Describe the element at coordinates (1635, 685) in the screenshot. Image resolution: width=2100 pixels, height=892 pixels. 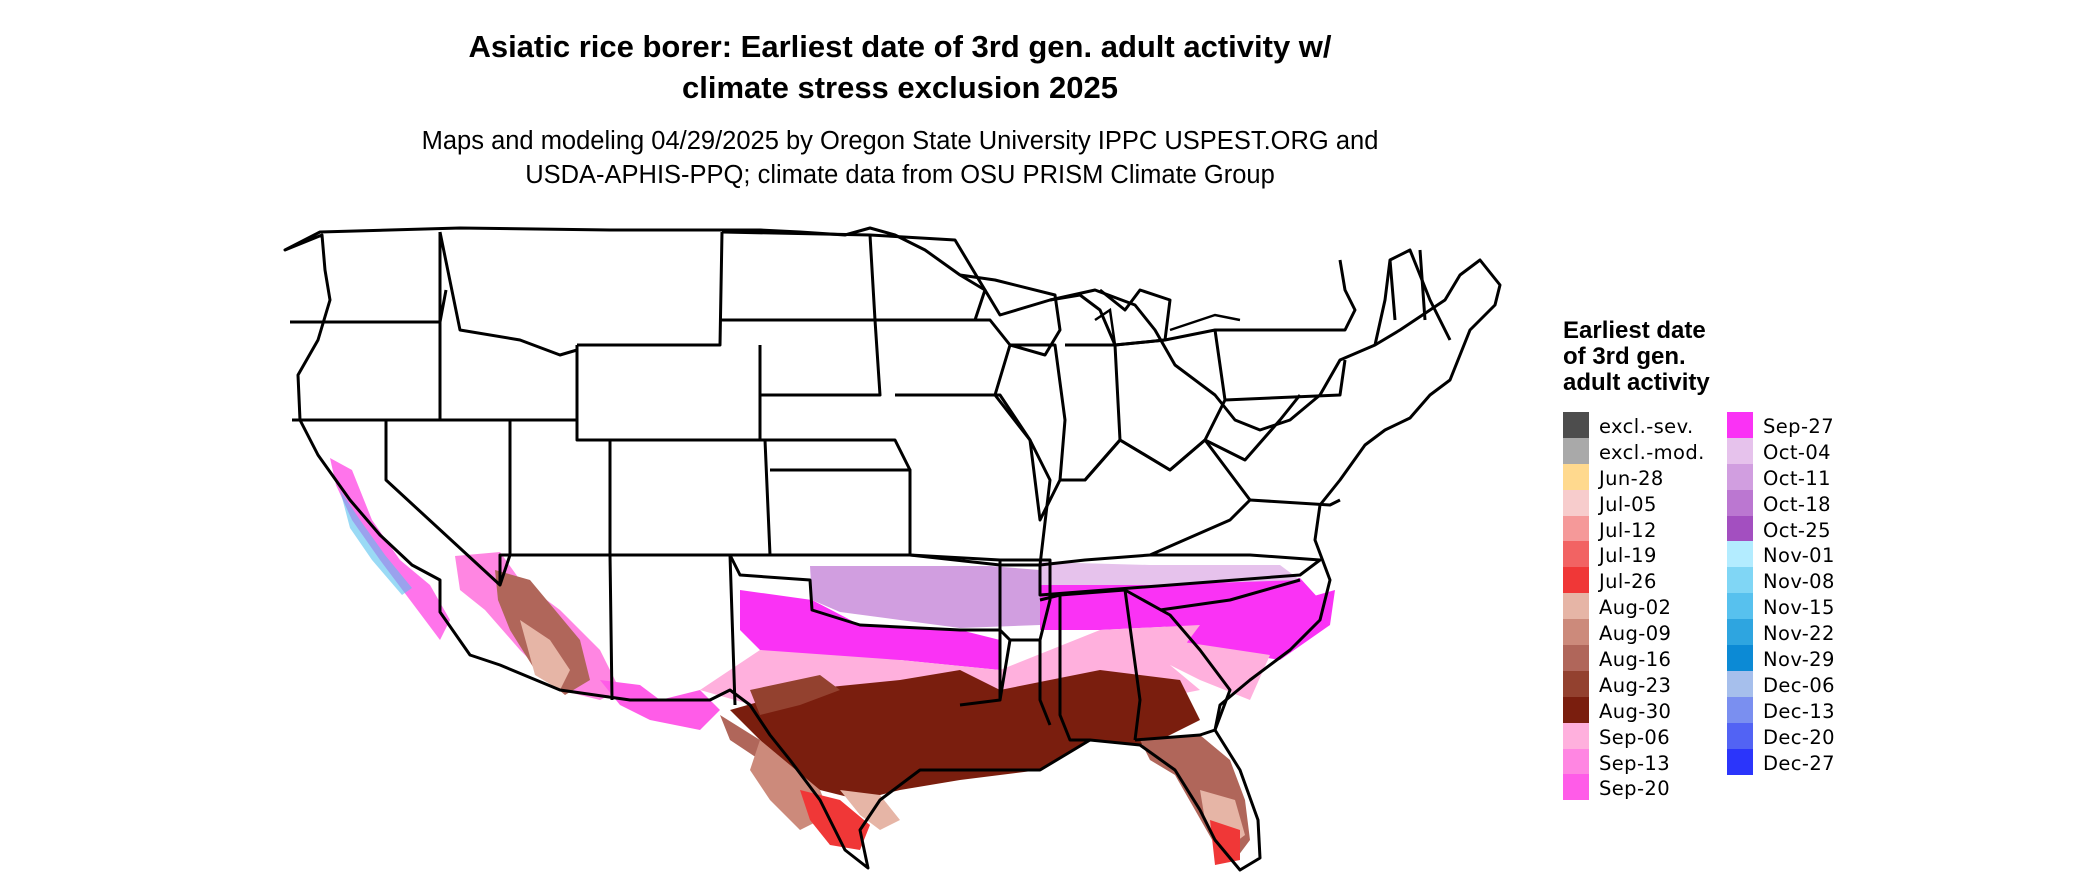
I see `legend-label: Aug-23` at that location.